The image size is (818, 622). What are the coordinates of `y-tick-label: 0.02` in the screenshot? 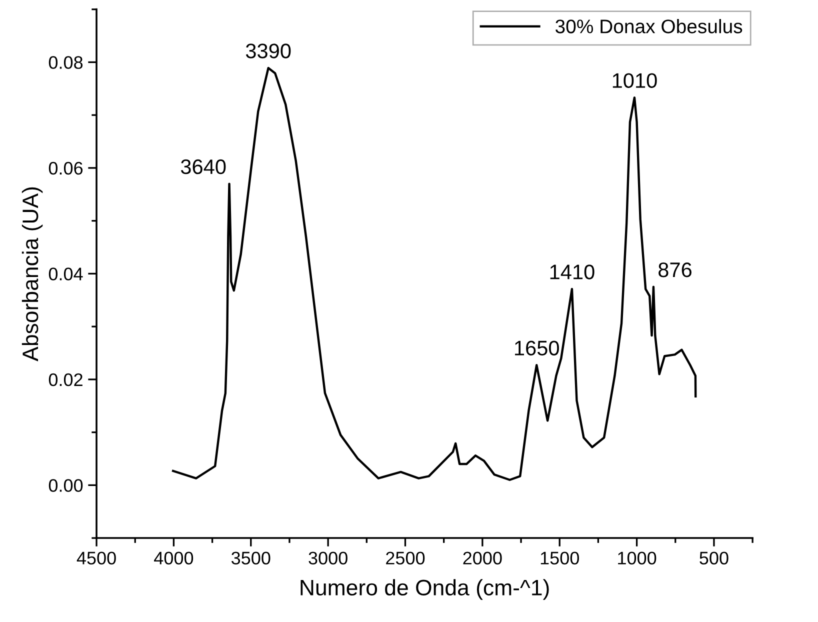 It's located at (65, 379).